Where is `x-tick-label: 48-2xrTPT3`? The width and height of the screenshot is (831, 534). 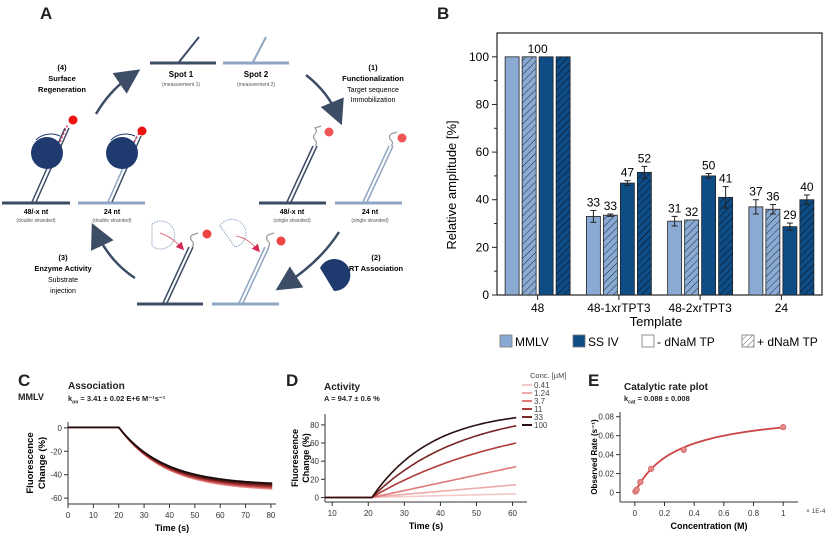
x-tick-label: 48-2xrTPT3 is located at coordinates (700, 308).